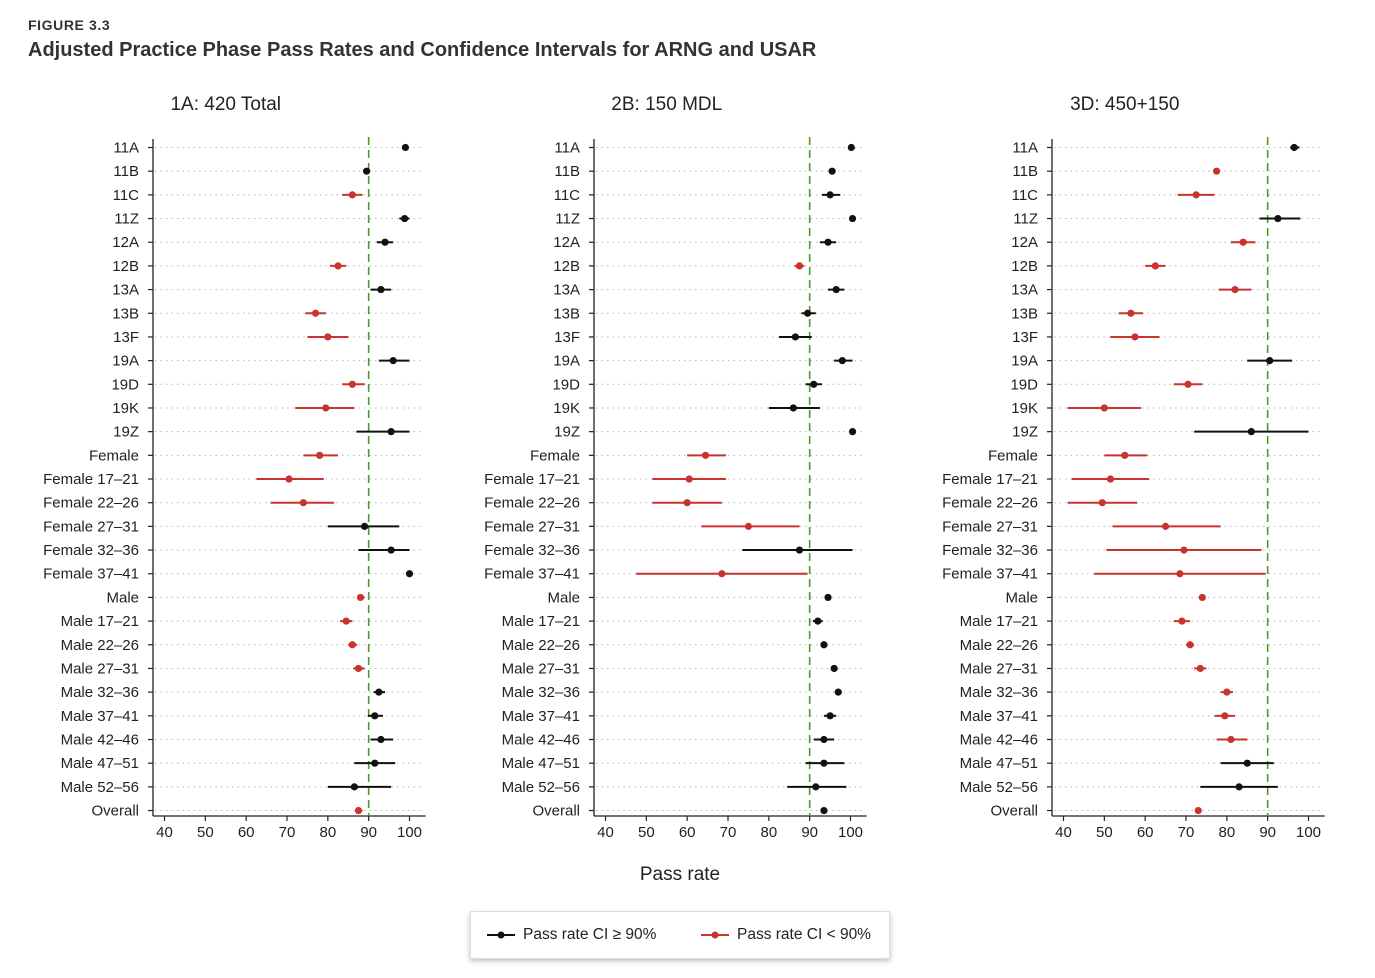 The width and height of the screenshot is (1375, 978). What do you see at coordinates (205, 832) in the screenshot?
I see `x-tick-label: 50` at bounding box center [205, 832].